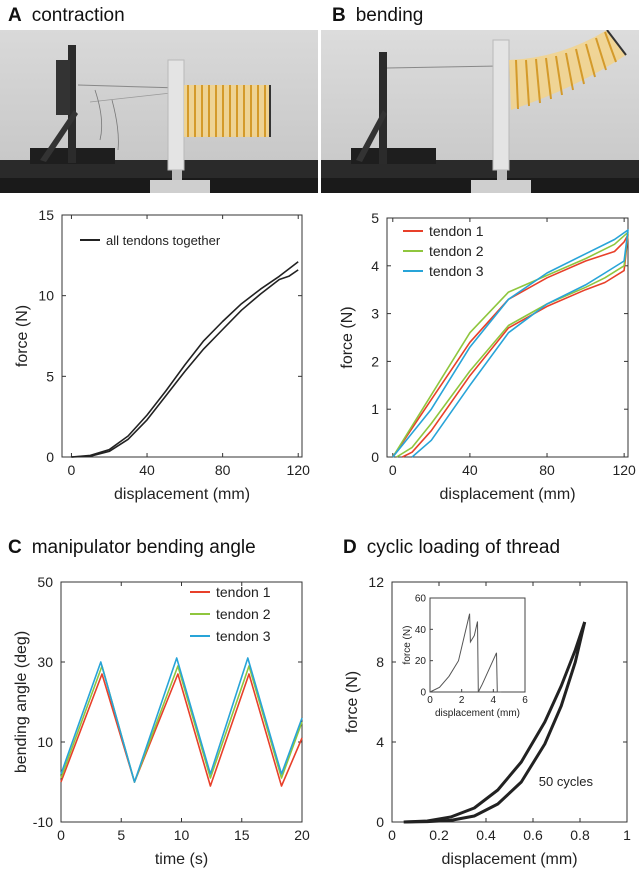 The width and height of the screenshot is (640, 873). What do you see at coordinates (389, 15) in the screenshot?
I see `panel-b-name: bending` at bounding box center [389, 15].